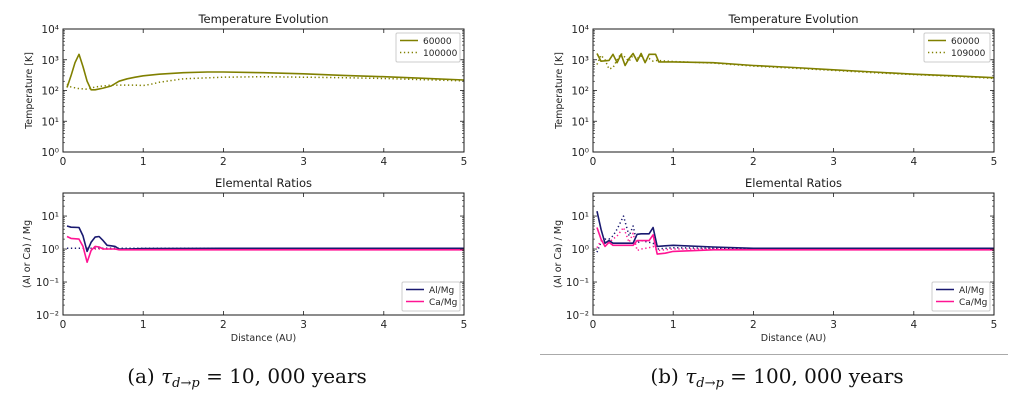 This screenshot has width=1022, height=403. I want to click on series-line-ca-mg-dotted, so click(795, 239).